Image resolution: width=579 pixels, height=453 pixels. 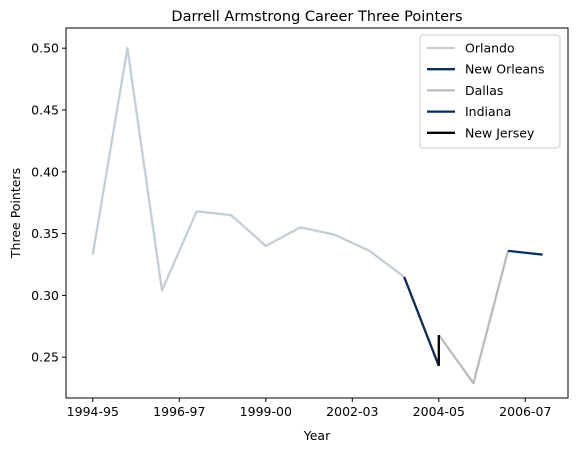 What do you see at coordinates (316, 17) in the screenshot?
I see `chart-title: Darrell Armstrong Career Three Pointers` at bounding box center [316, 17].